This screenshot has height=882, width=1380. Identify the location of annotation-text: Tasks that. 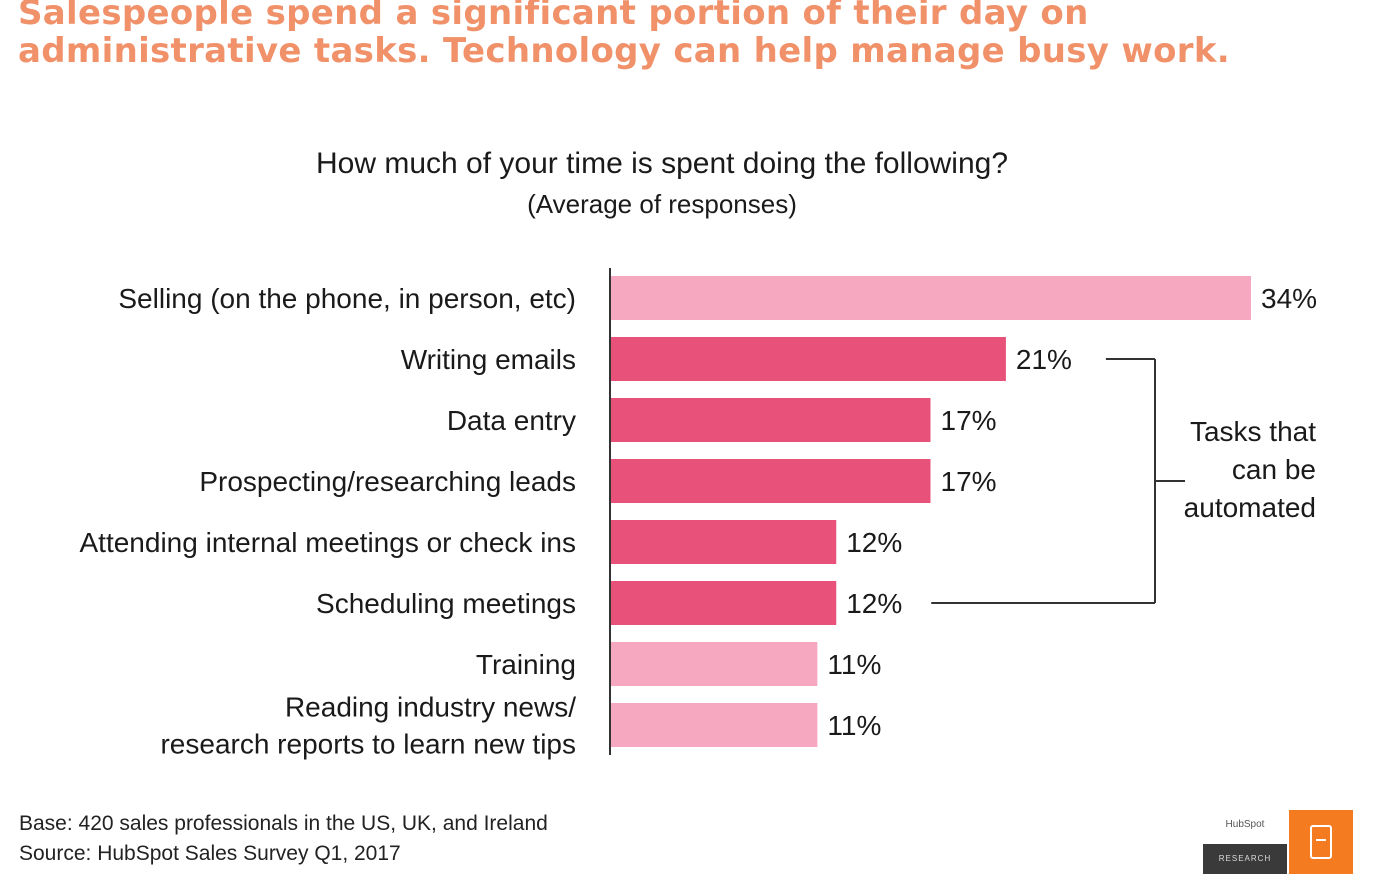
(1253, 431).